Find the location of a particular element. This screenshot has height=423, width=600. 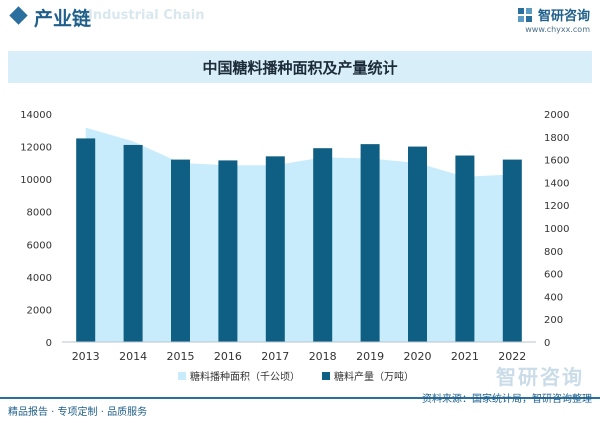

y-left-tick-label: 14000 is located at coordinates (36, 115).